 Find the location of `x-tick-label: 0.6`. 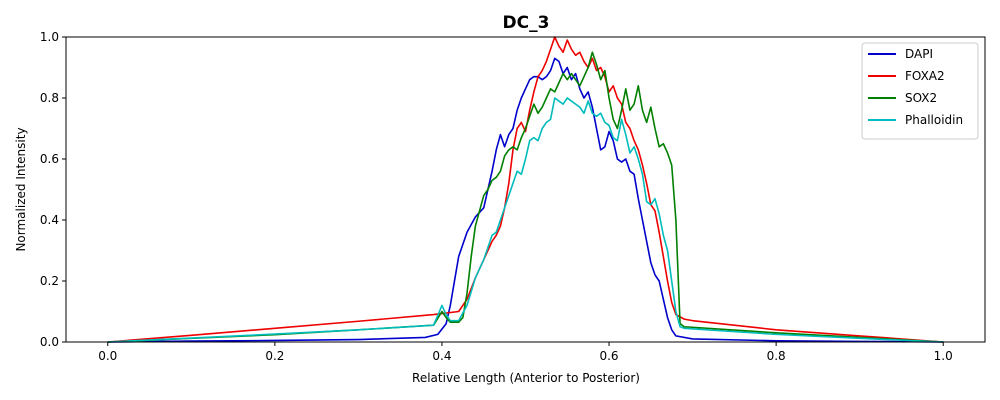

x-tick-label: 0.6 is located at coordinates (608, 356).